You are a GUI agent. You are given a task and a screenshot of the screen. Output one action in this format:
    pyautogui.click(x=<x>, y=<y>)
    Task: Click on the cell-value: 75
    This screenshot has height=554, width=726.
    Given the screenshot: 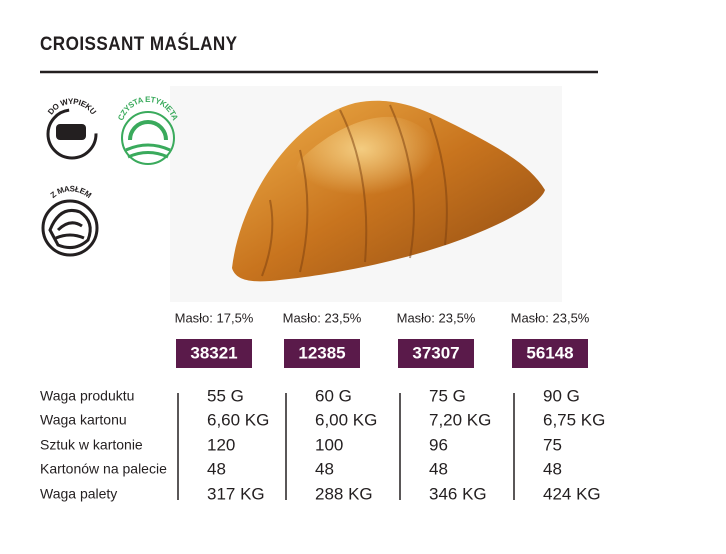 What is the action you would take?
    pyautogui.click(x=552, y=444)
    